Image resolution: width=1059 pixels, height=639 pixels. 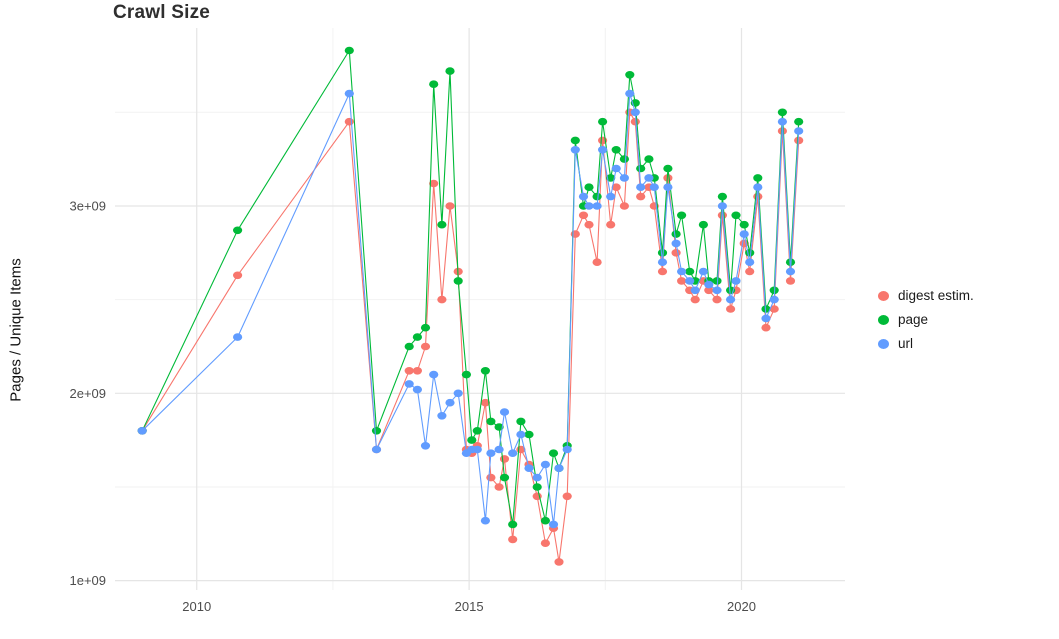 I want to click on chart-title: Crawl Size, so click(x=162, y=12).